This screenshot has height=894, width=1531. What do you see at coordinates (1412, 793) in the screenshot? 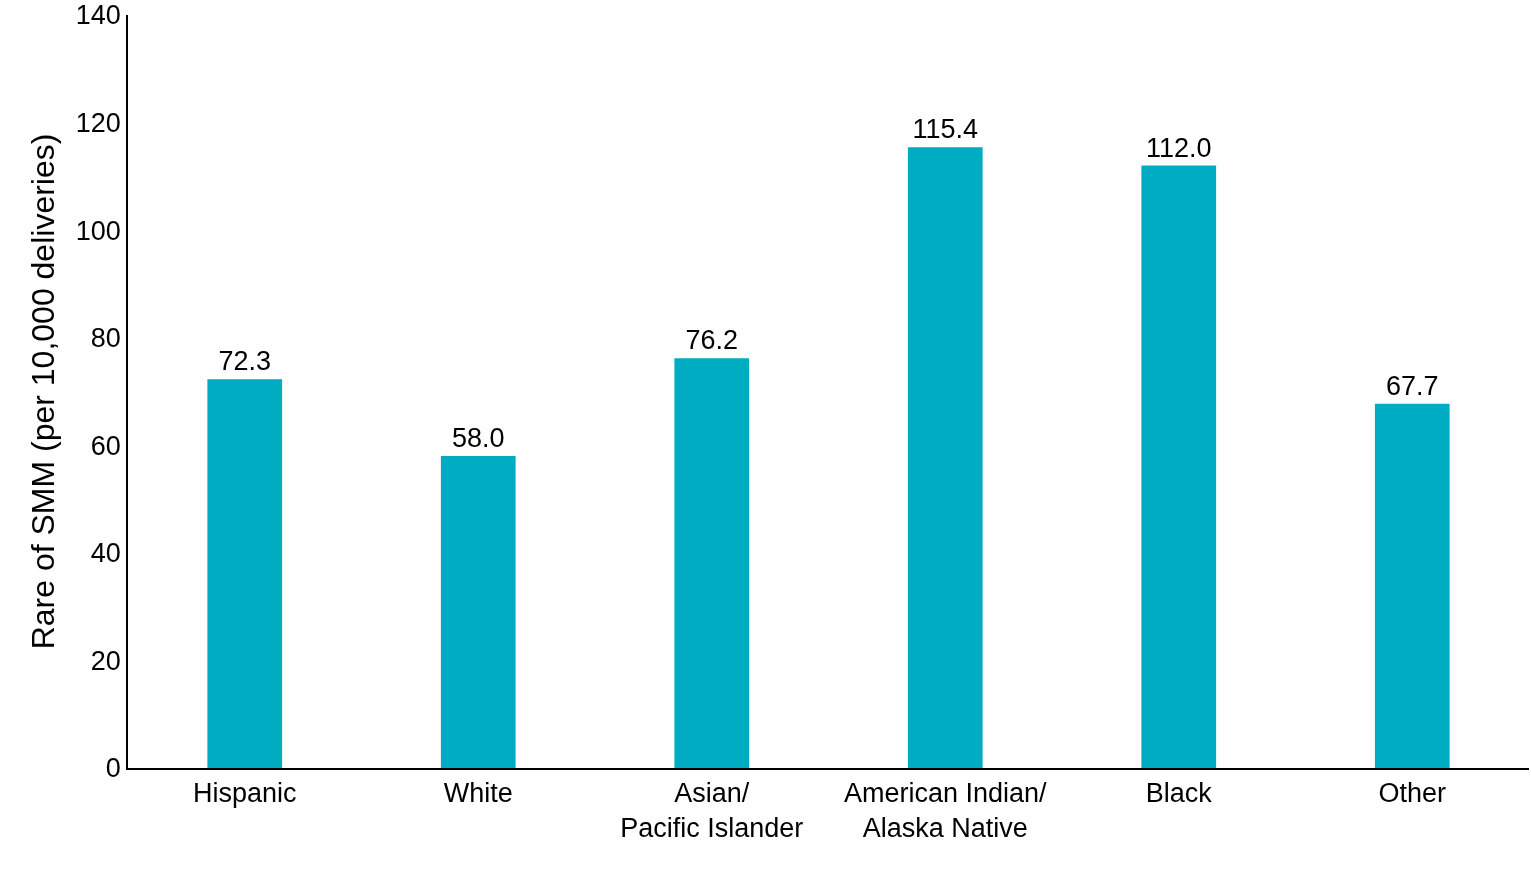
I see `x-tick-label: Other` at bounding box center [1412, 793].